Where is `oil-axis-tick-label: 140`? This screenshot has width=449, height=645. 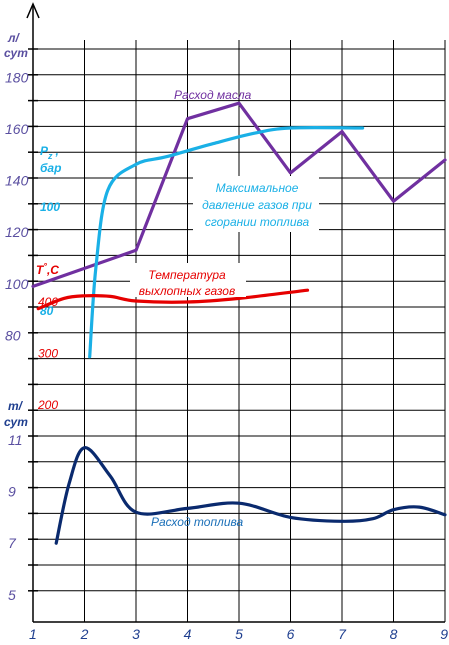
oil-axis-tick-label: 140 is located at coordinates (17, 181).